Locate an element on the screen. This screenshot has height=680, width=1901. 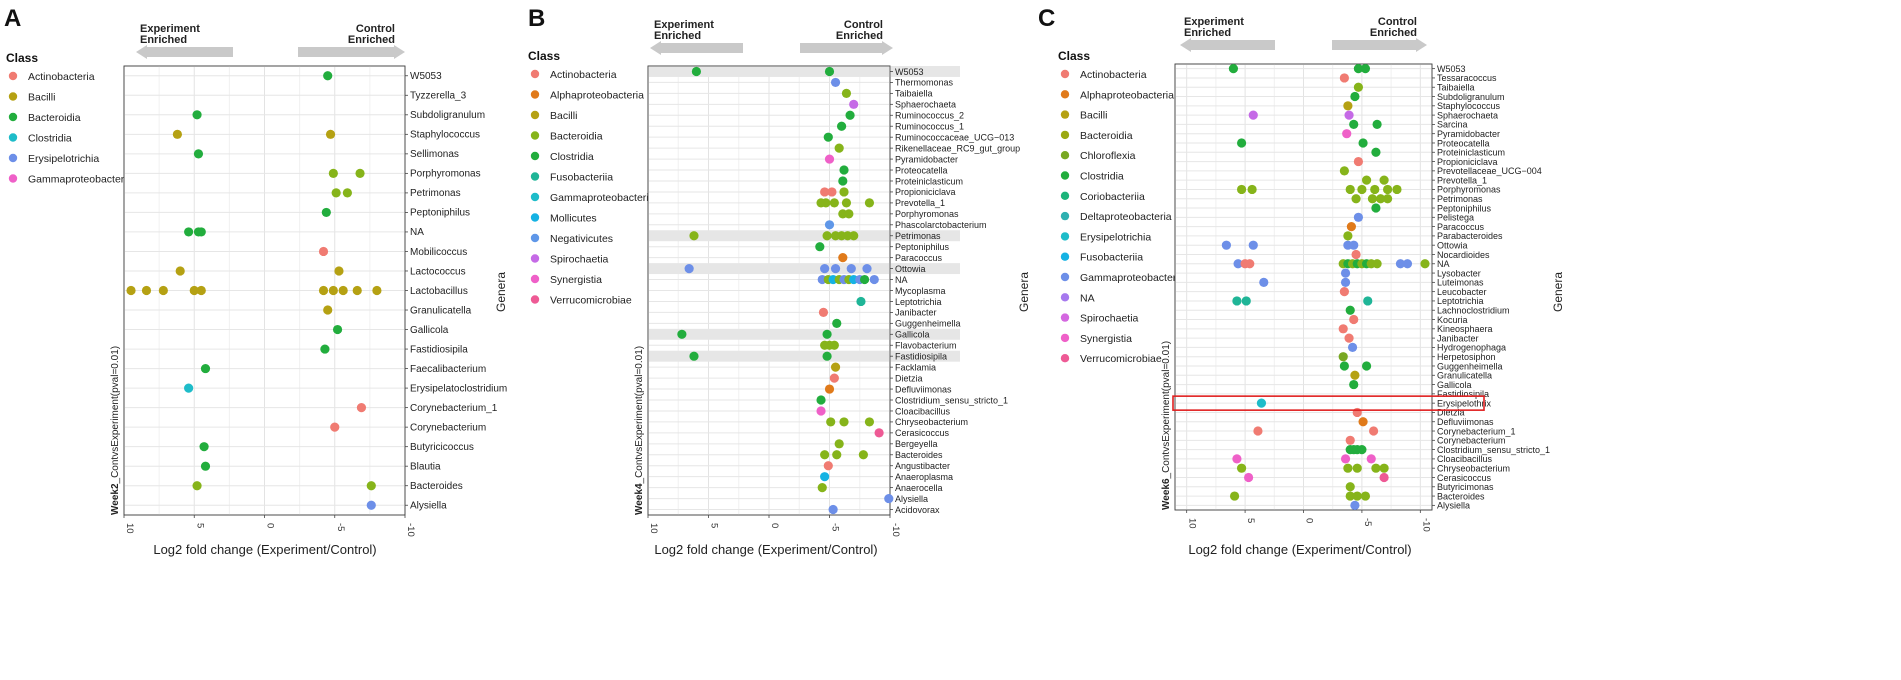
y-tick-label: Thermomonas is located at coordinates (924, 83).